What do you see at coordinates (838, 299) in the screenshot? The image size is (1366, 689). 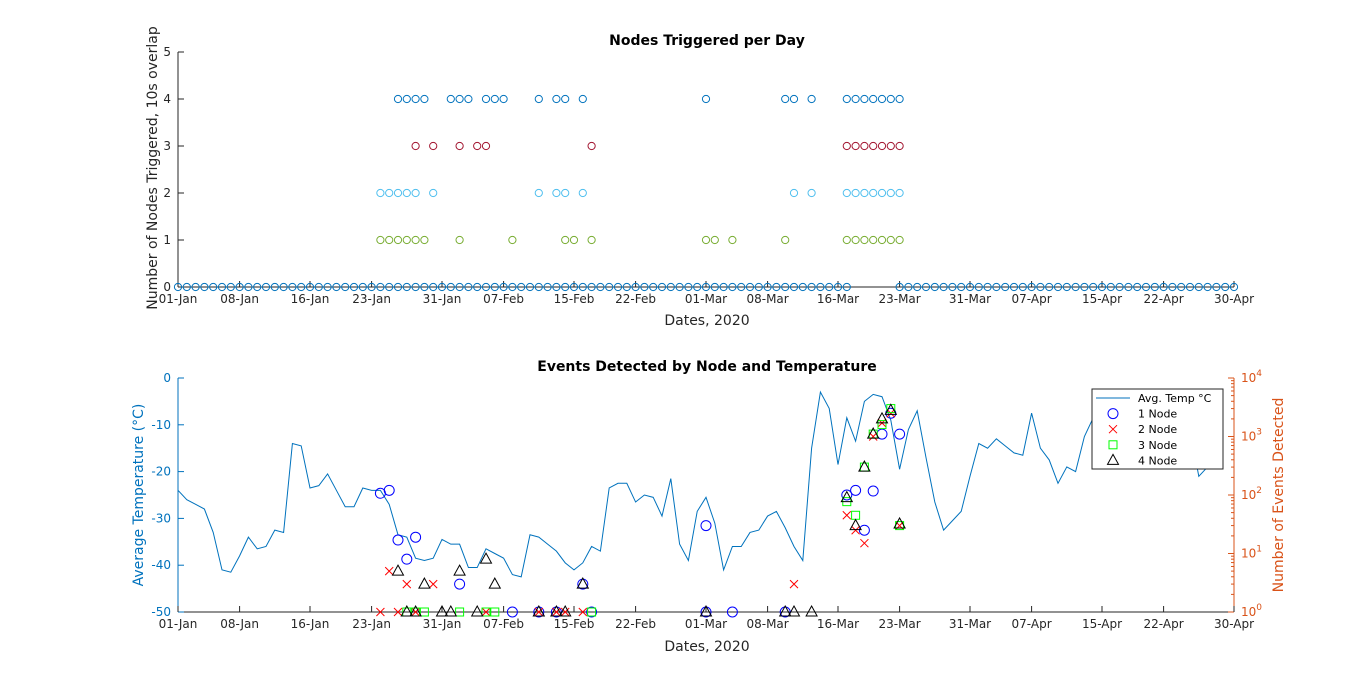 I see `top-x-tick-label: 16-Mar` at bounding box center [838, 299].